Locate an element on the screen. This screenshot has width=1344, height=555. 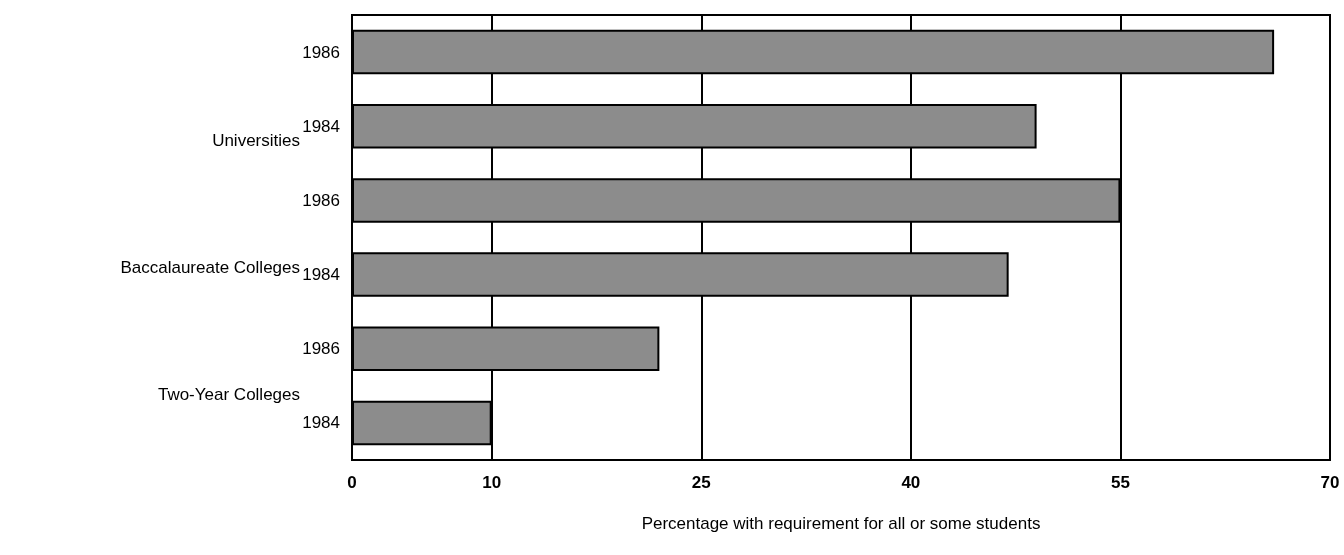
x-tick-label: 25 is located at coordinates (701, 482).